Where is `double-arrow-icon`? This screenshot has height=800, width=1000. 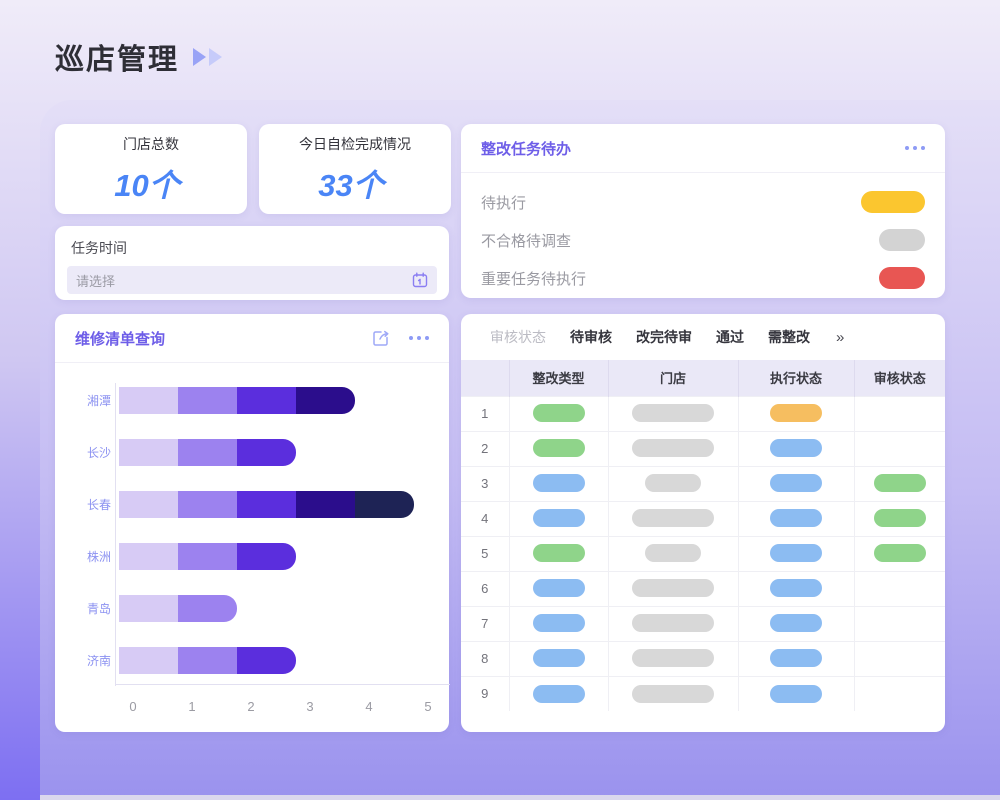 double-arrow-icon is located at coordinates (208, 57).